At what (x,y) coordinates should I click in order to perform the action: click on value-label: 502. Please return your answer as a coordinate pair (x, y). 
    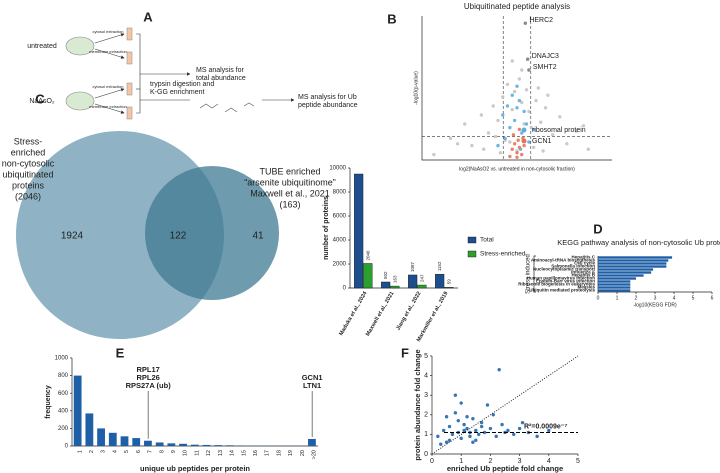
    Looking at the image, I should click on (385, 275).